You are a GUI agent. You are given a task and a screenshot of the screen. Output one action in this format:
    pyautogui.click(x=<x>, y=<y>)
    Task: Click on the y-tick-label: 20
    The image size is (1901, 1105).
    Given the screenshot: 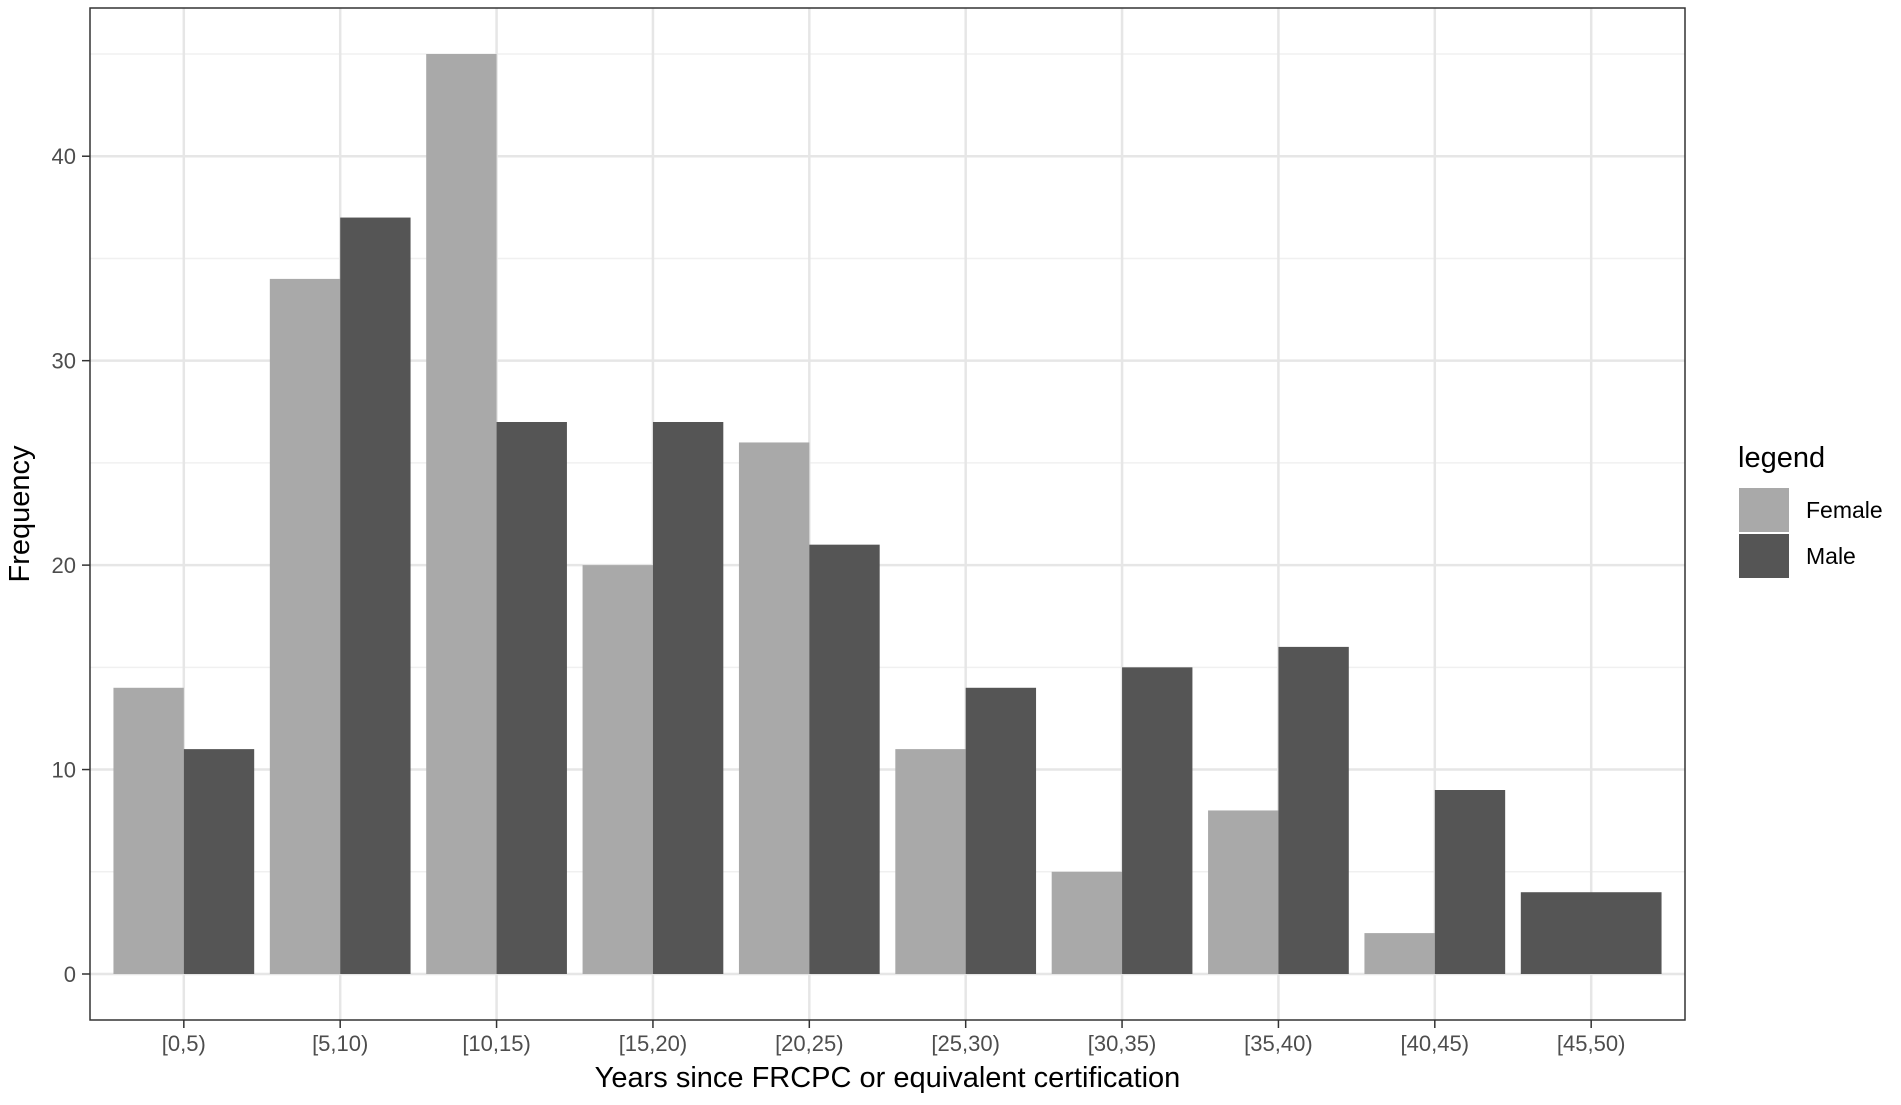 What is the action you would take?
    pyautogui.click(x=64, y=565)
    